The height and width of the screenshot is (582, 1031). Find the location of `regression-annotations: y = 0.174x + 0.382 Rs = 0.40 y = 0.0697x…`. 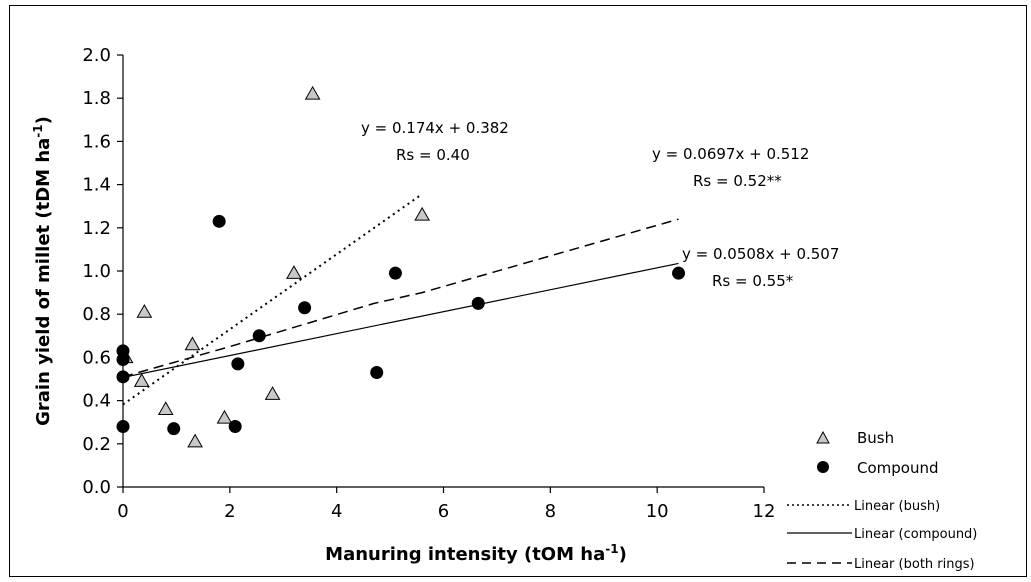

regression-annotations: y = 0.174x + 0.382 Rs = 0.40 y = 0.0697x… is located at coordinates (600, 204).